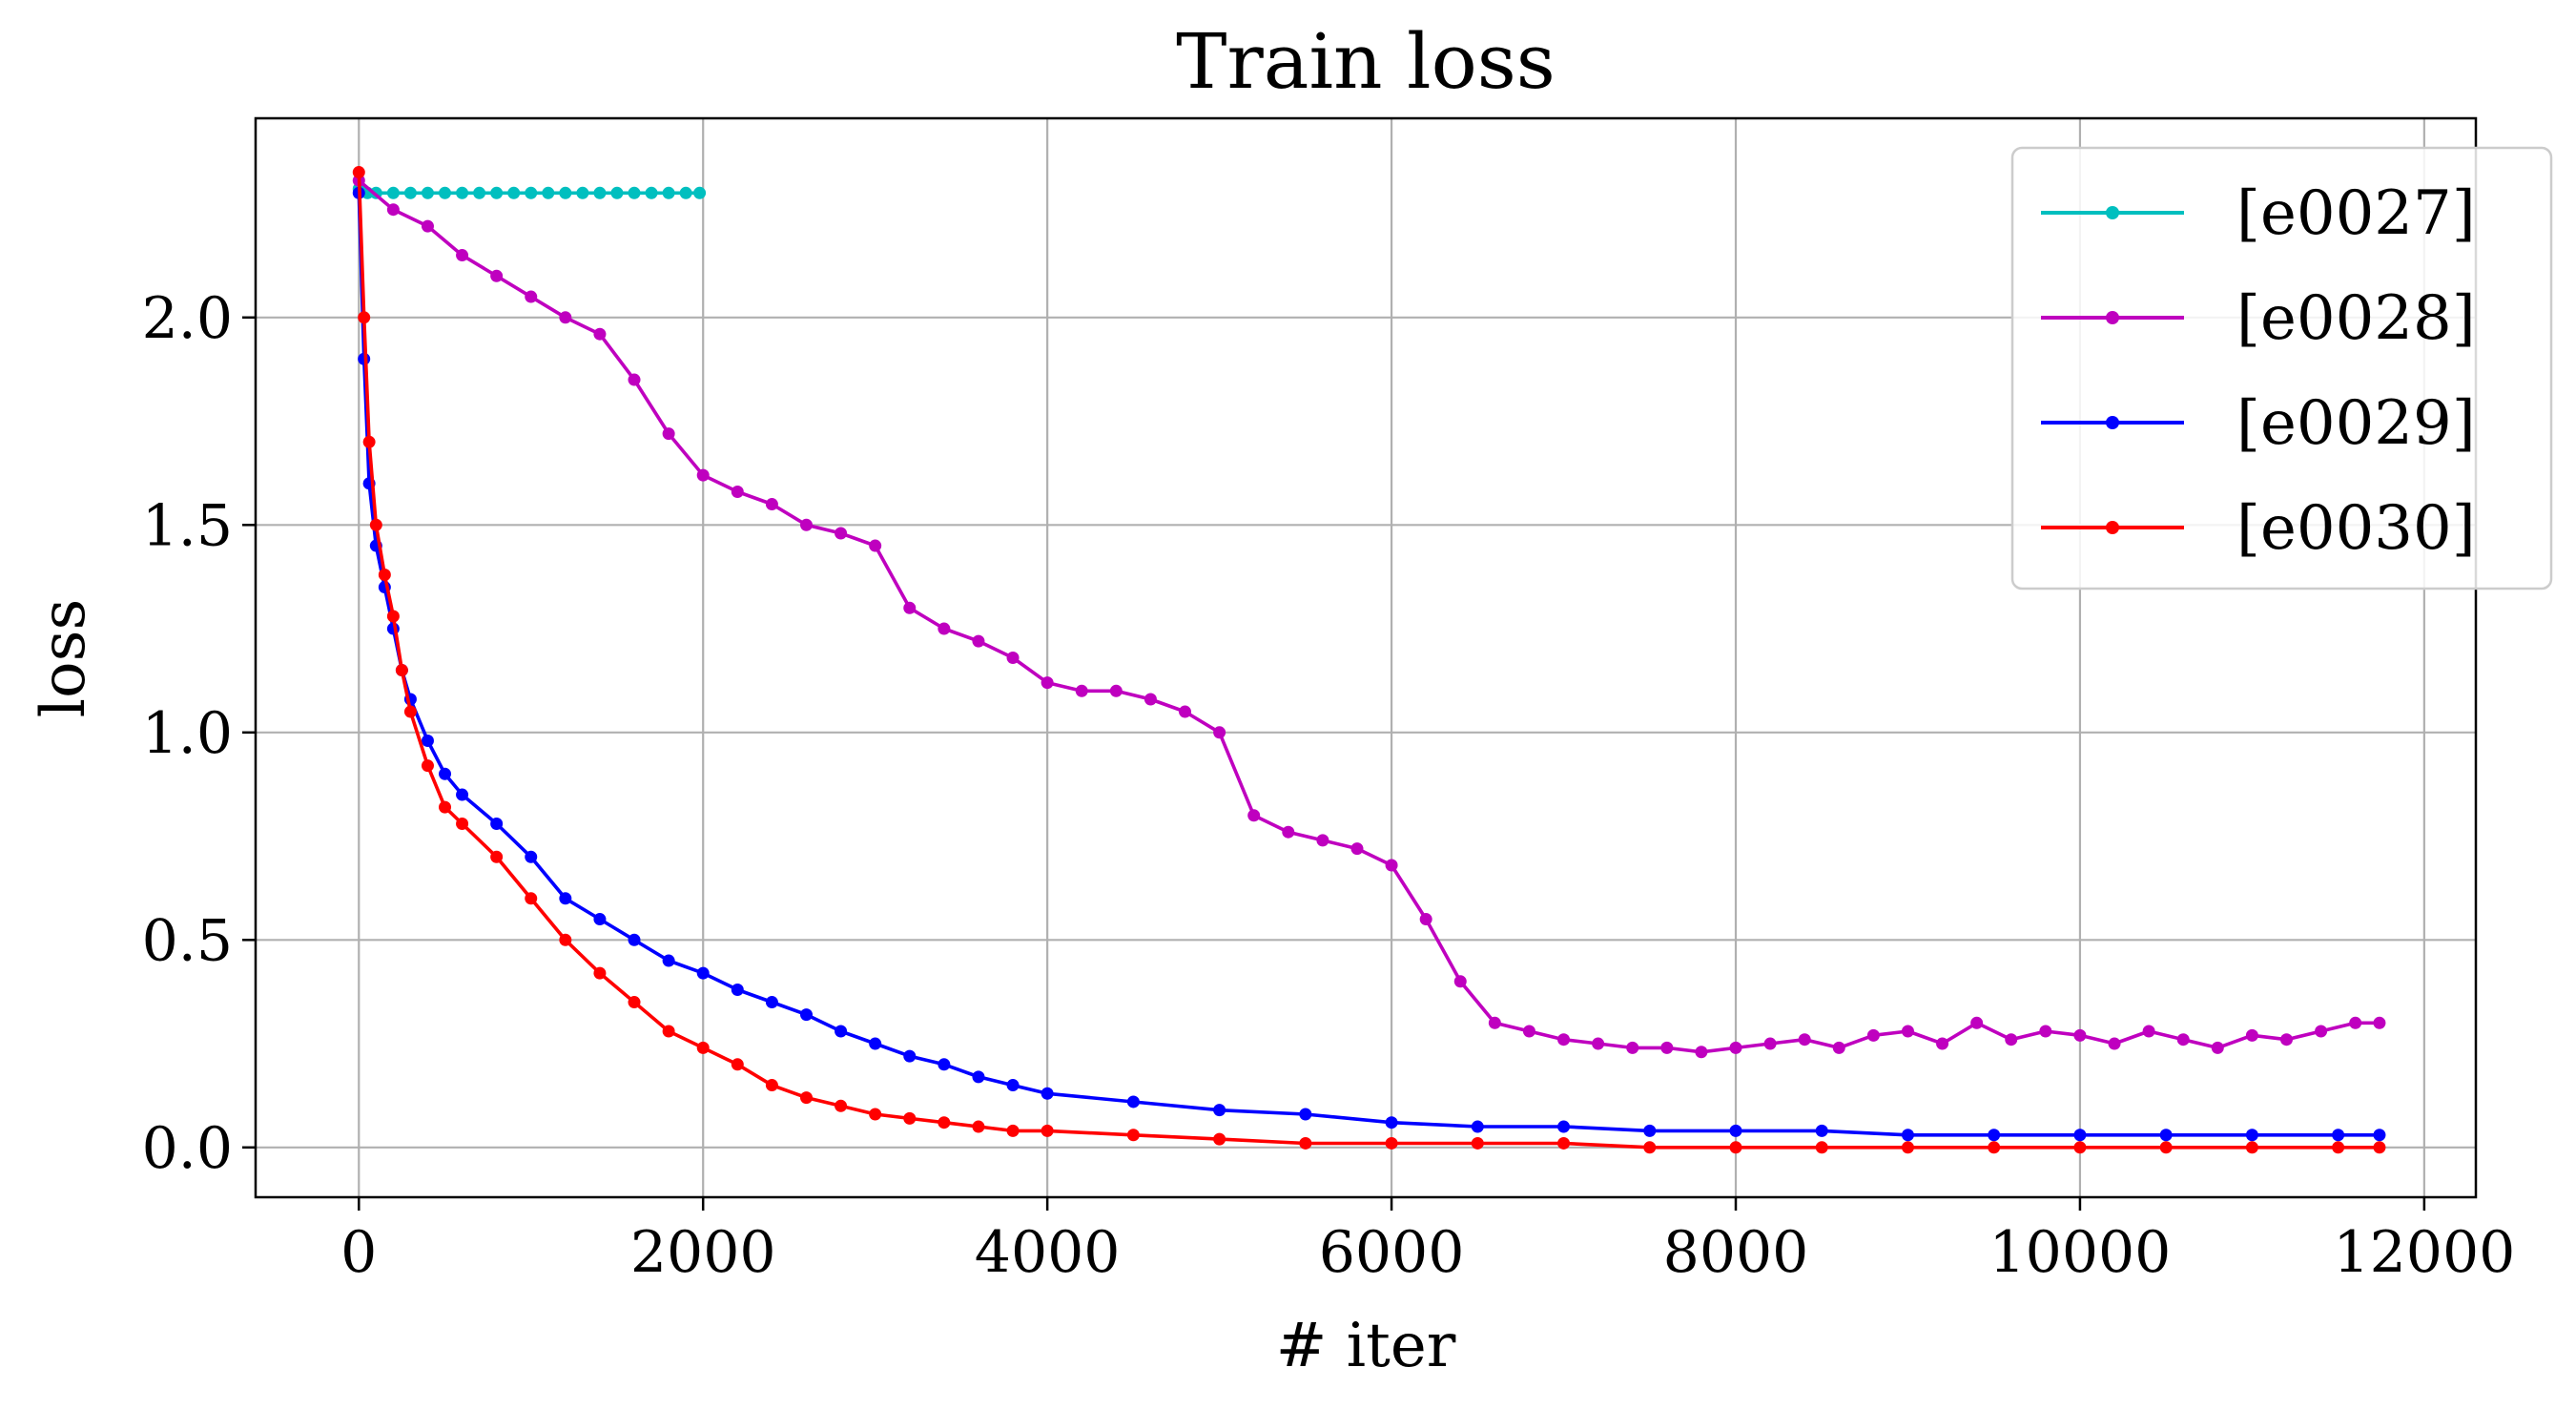 The width and height of the screenshot is (2576, 1409). Describe the element at coordinates (2356, 423) in the screenshot. I see `legend-label: [e0029]` at that location.